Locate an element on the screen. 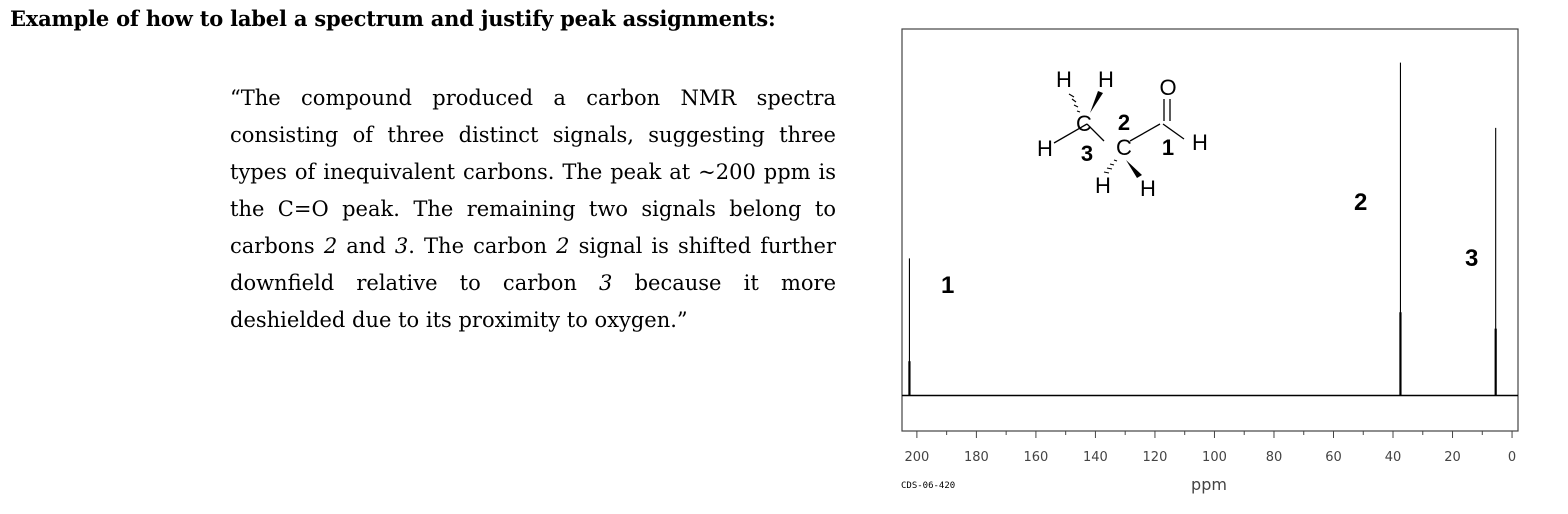 Image resolution: width=1568 pixels, height=514 pixels. x-axis-label: ppm is located at coordinates (1209, 484).